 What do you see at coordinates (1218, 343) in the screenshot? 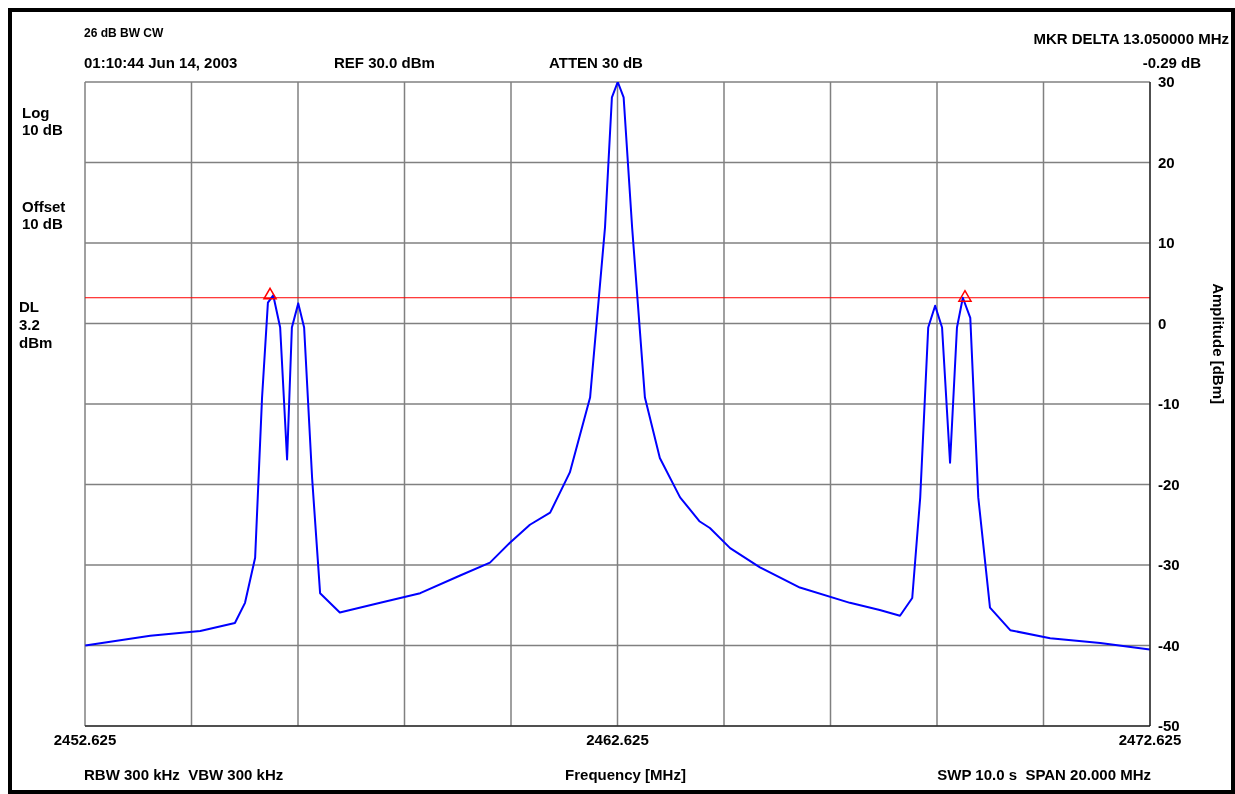
I see `y-axis-title: Amplitude [dBm]` at bounding box center [1218, 343].